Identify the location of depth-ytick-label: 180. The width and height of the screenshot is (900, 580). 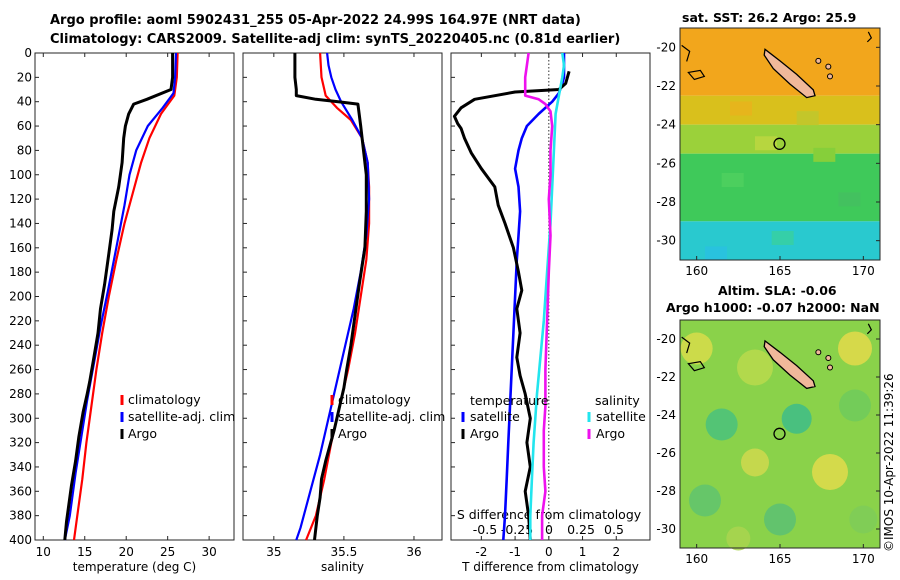
(20, 272).